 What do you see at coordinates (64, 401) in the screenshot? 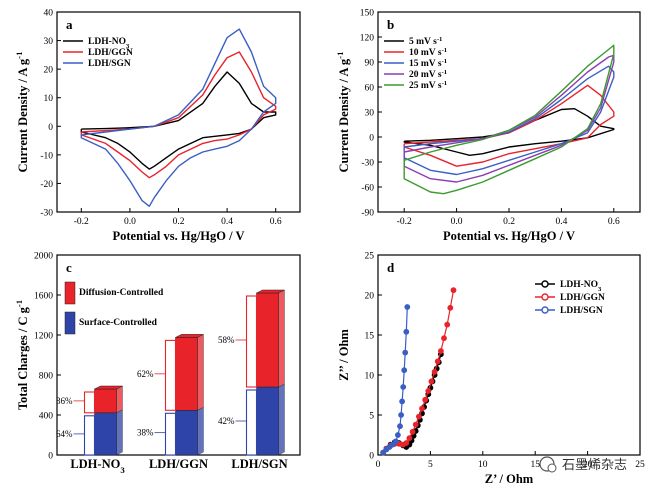
I see `c-percent-label-1-2: 36%` at bounding box center [64, 401].